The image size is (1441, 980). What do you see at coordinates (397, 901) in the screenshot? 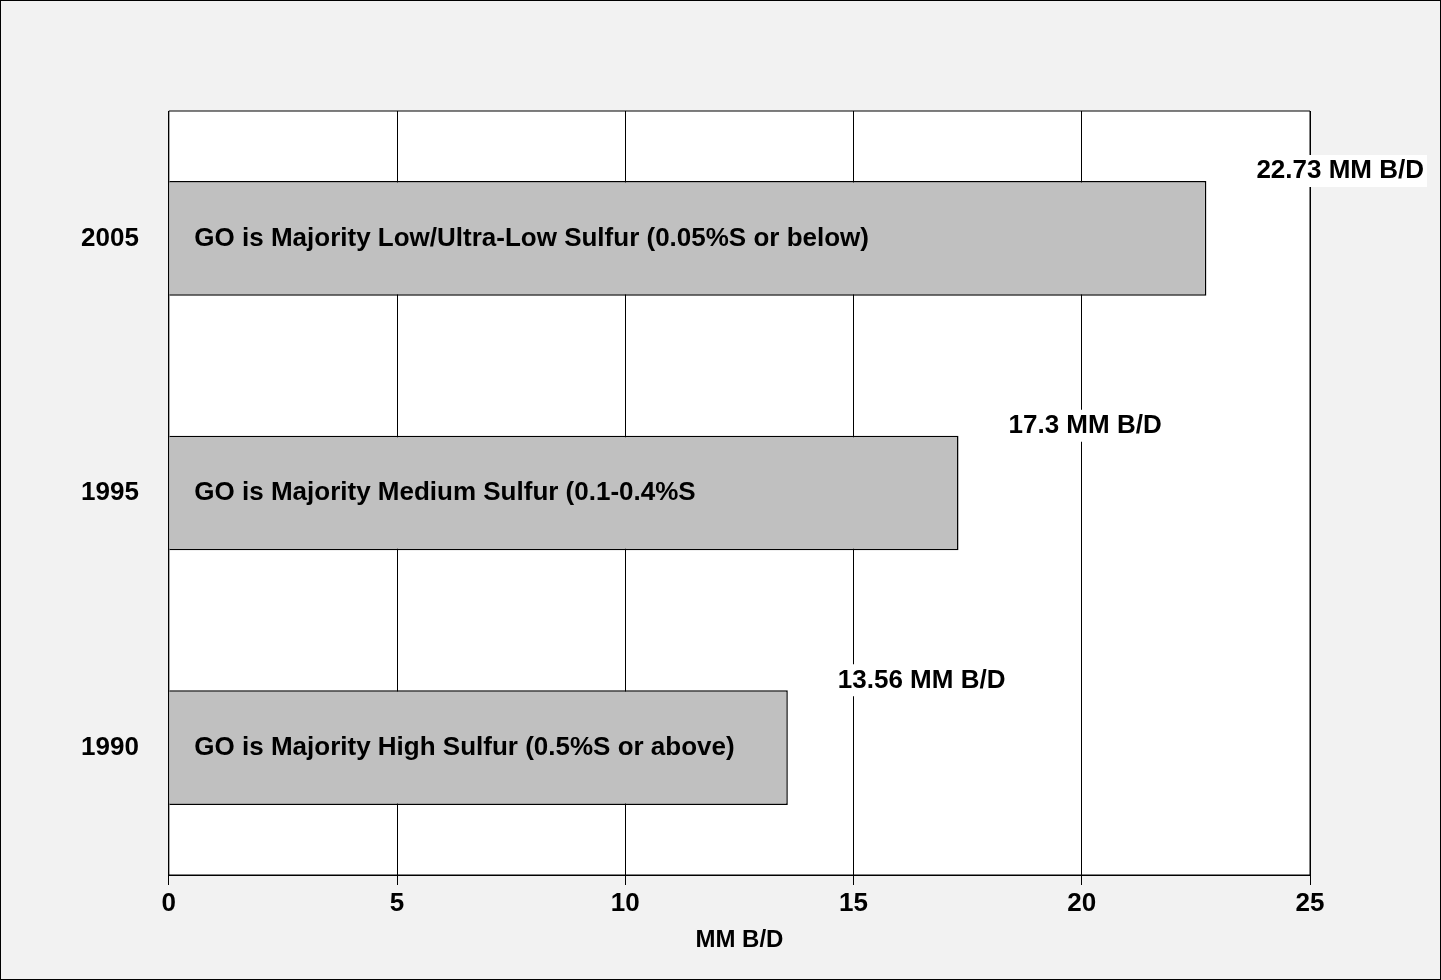
I see `x-tick-label: 5` at bounding box center [397, 901].